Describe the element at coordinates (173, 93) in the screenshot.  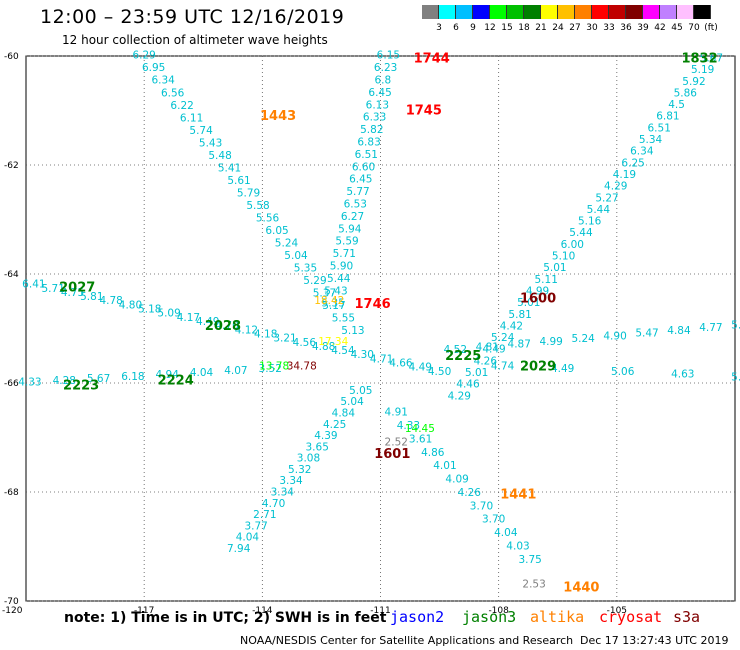
I see `wave-height-value: 6.56` at that location.